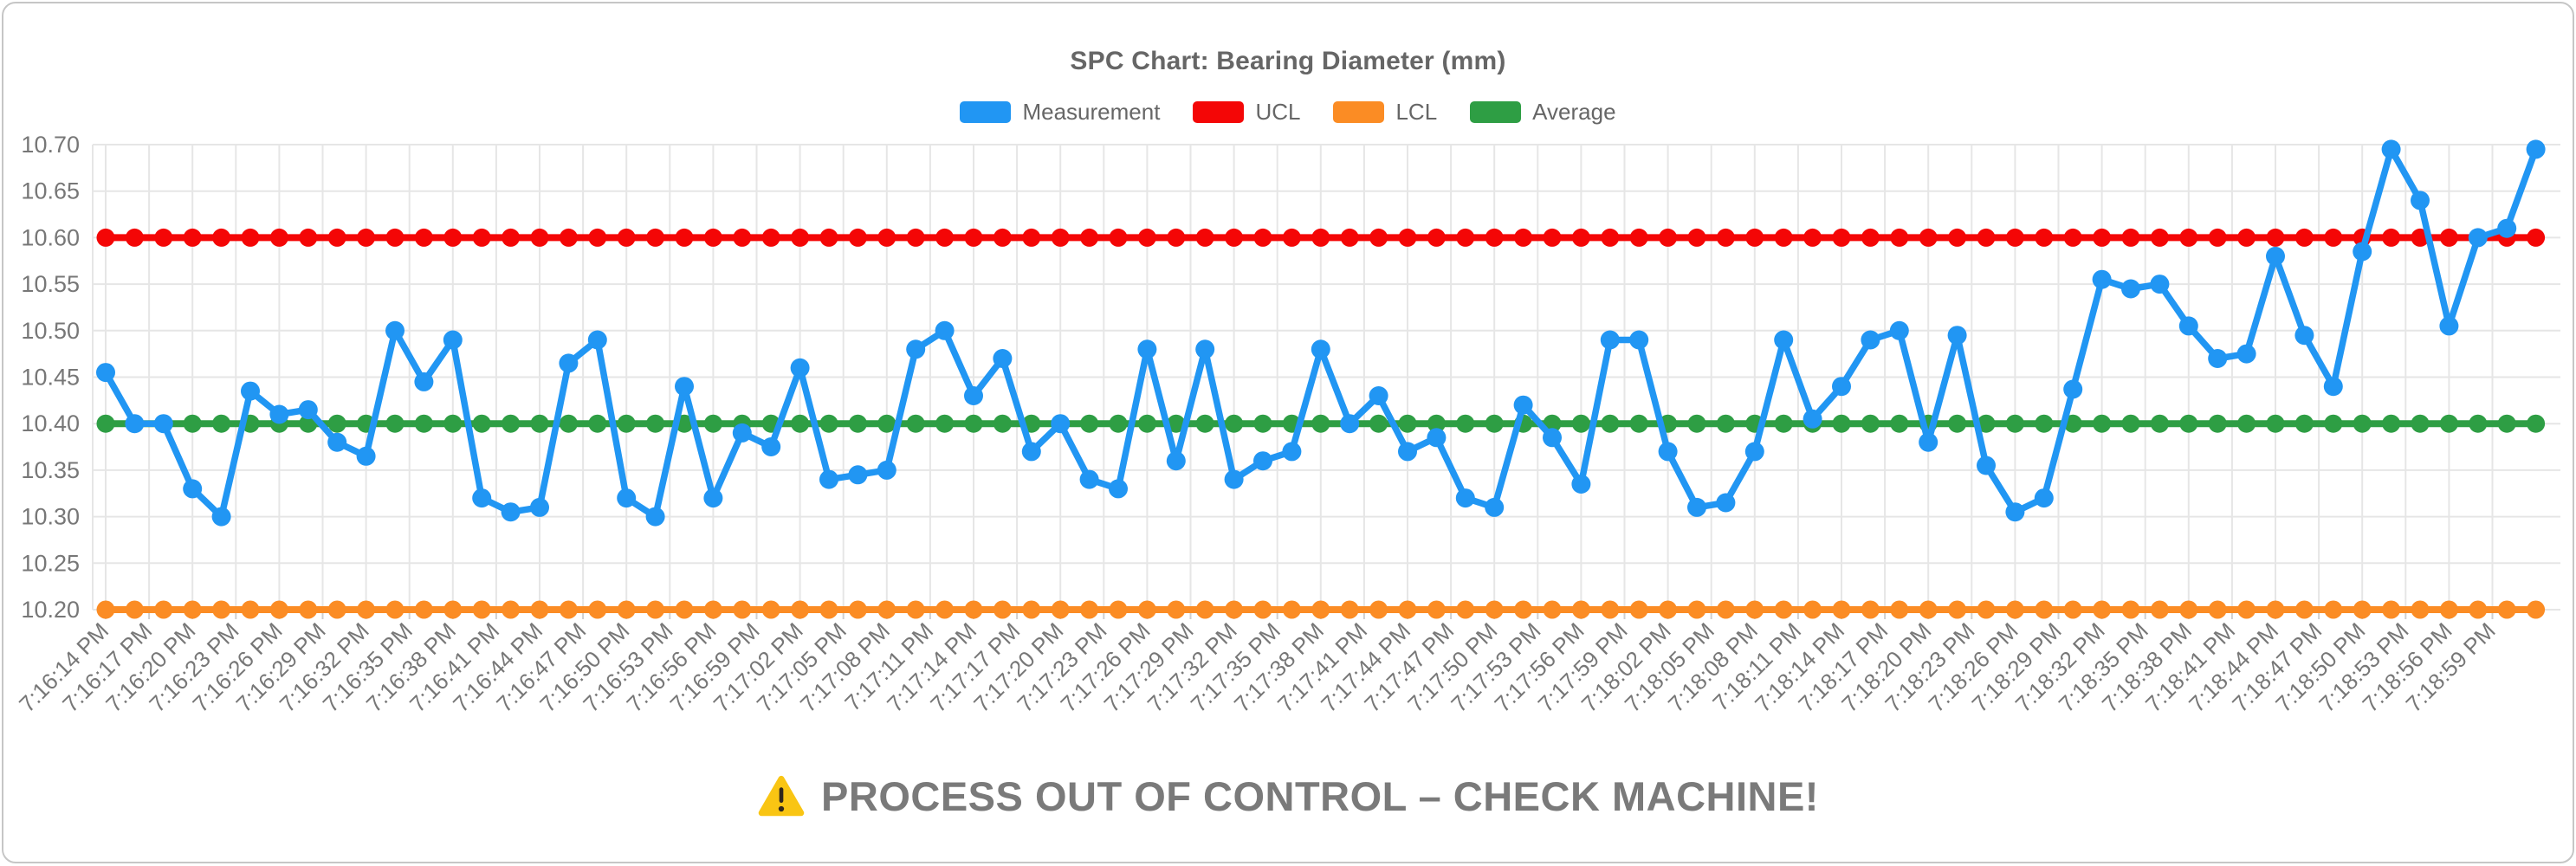 This screenshot has height=866, width=2576. I want to click on legend-item-average: Average, so click(1543, 112).